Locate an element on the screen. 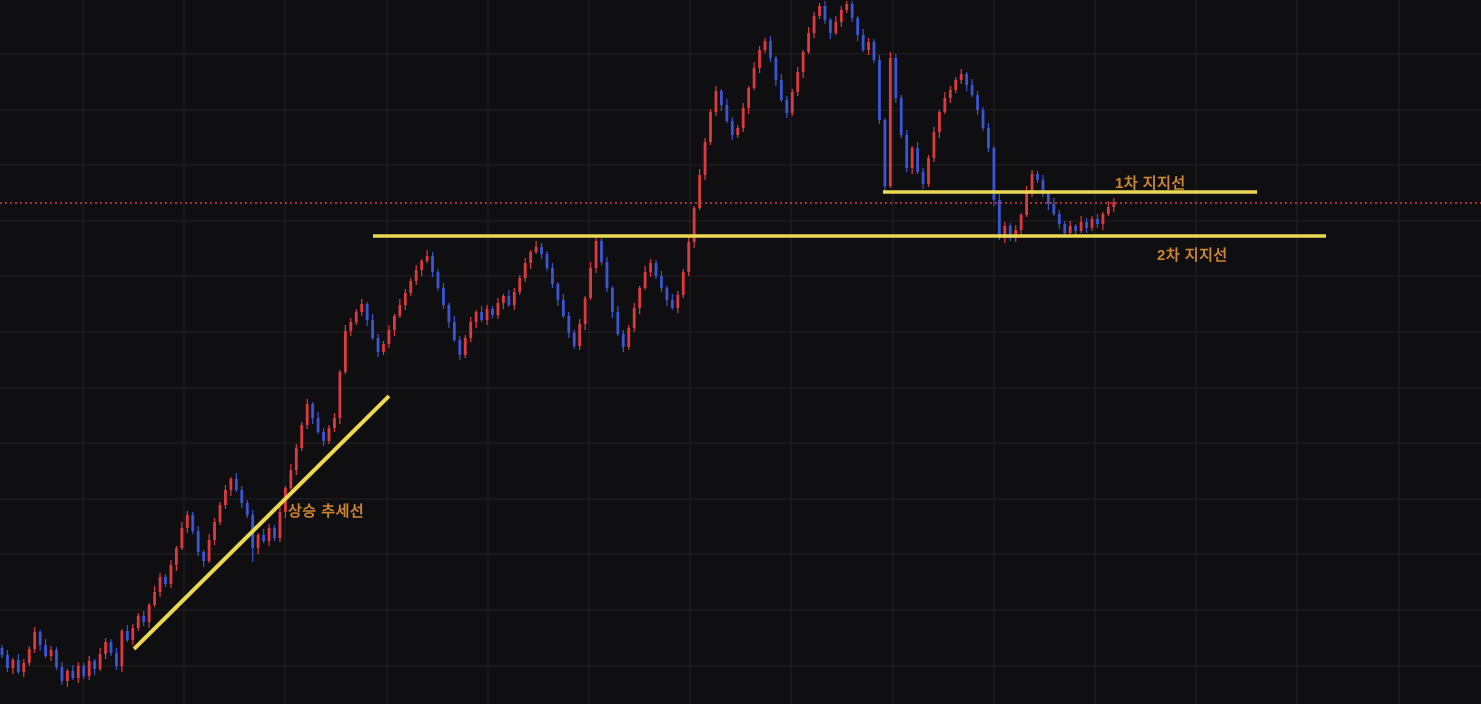  uptrend-line is located at coordinates (261, 522).